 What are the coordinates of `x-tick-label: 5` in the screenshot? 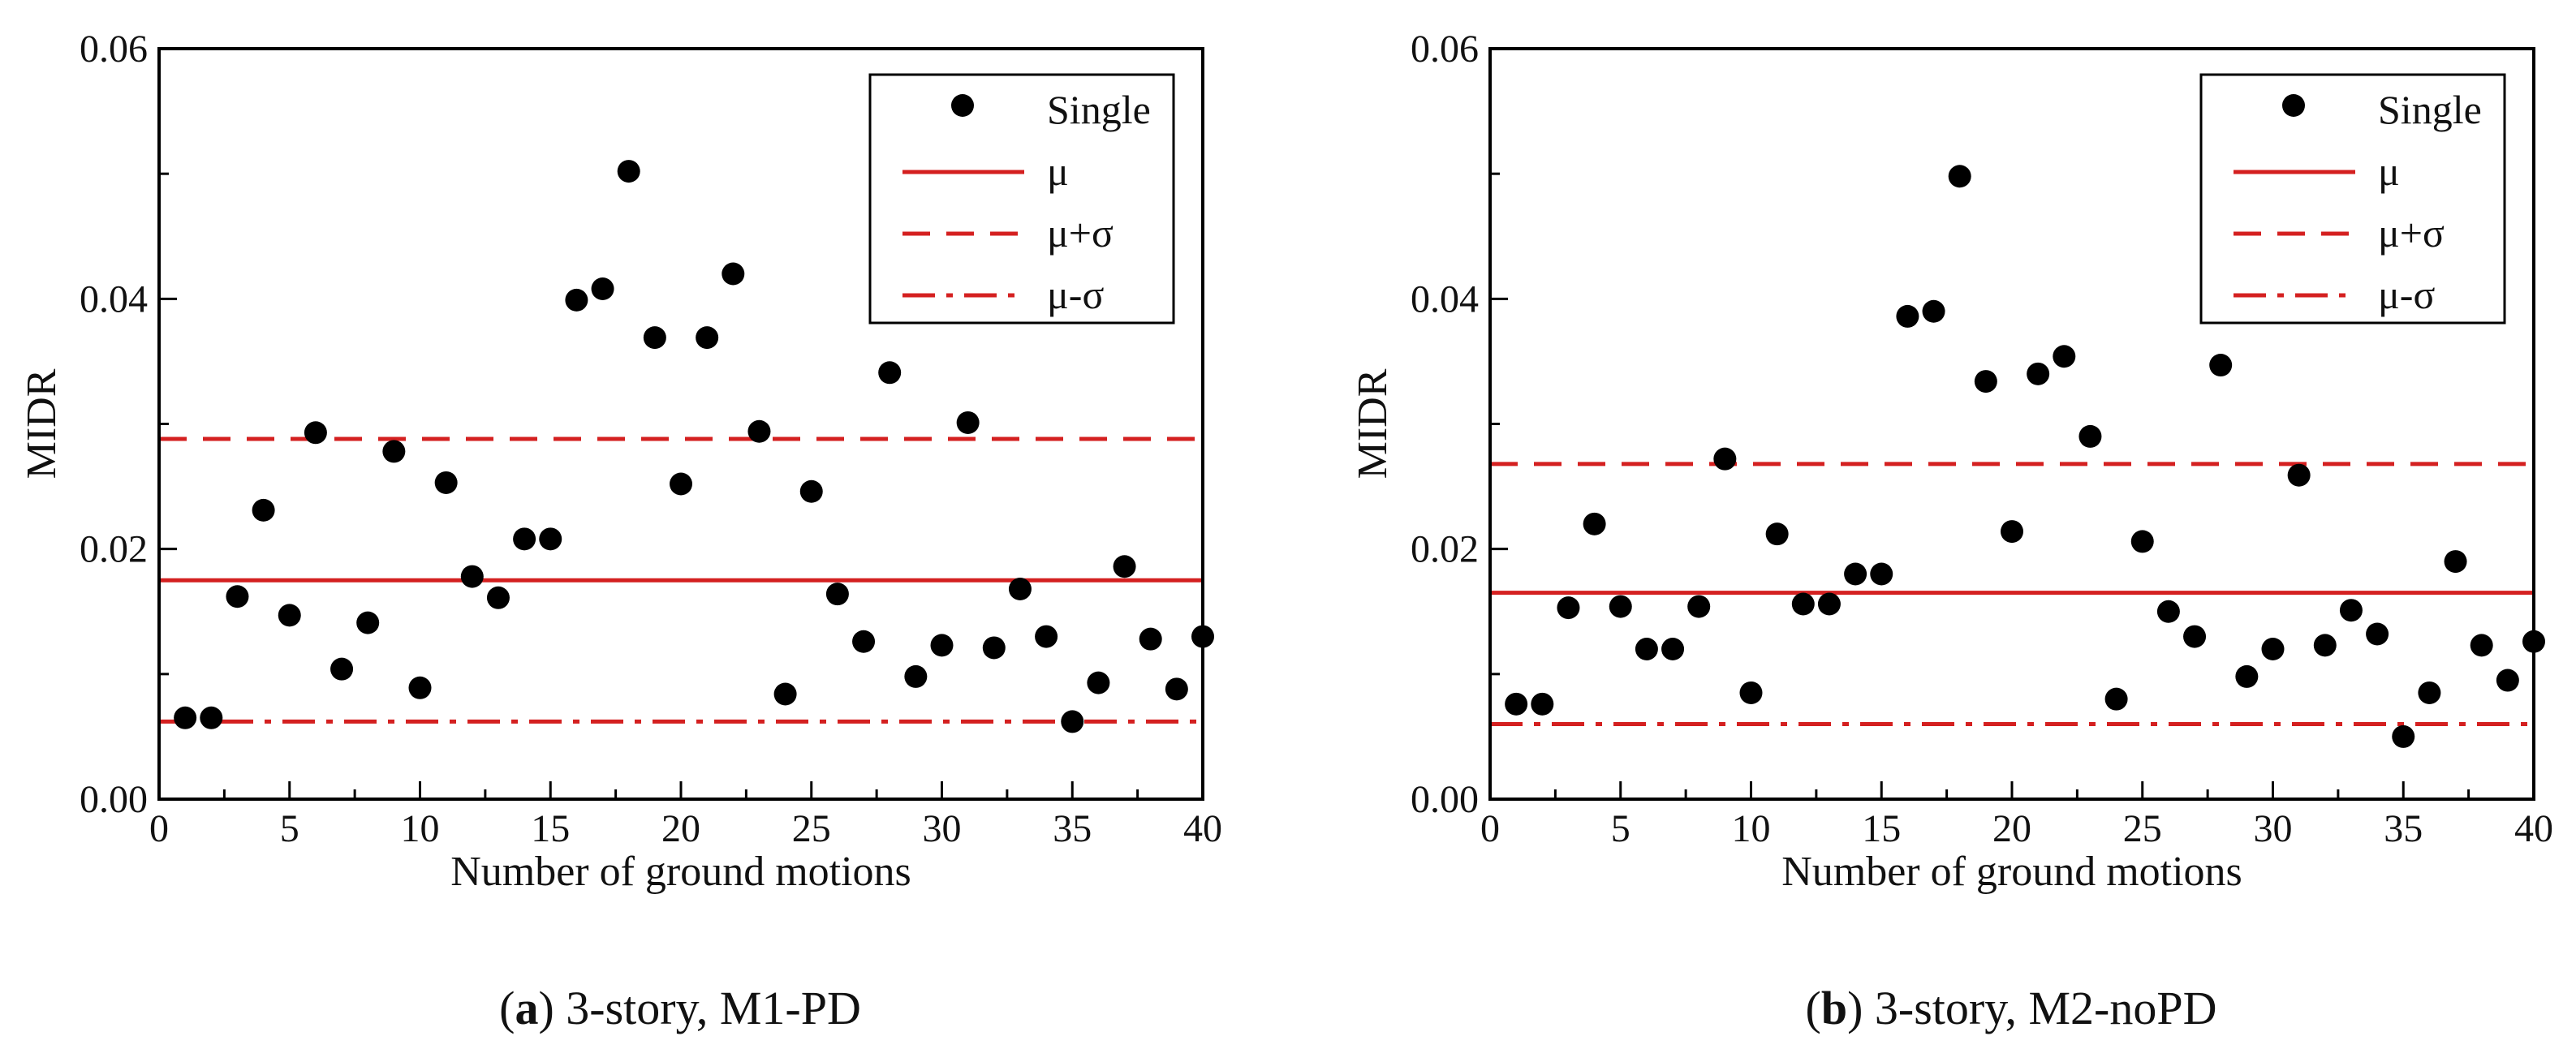 It's located at (1620, 829).